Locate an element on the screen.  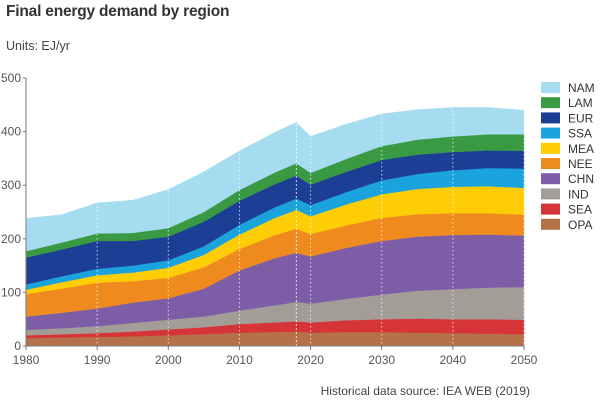
legend-swatch-mea is located at coordinates (550, 148).